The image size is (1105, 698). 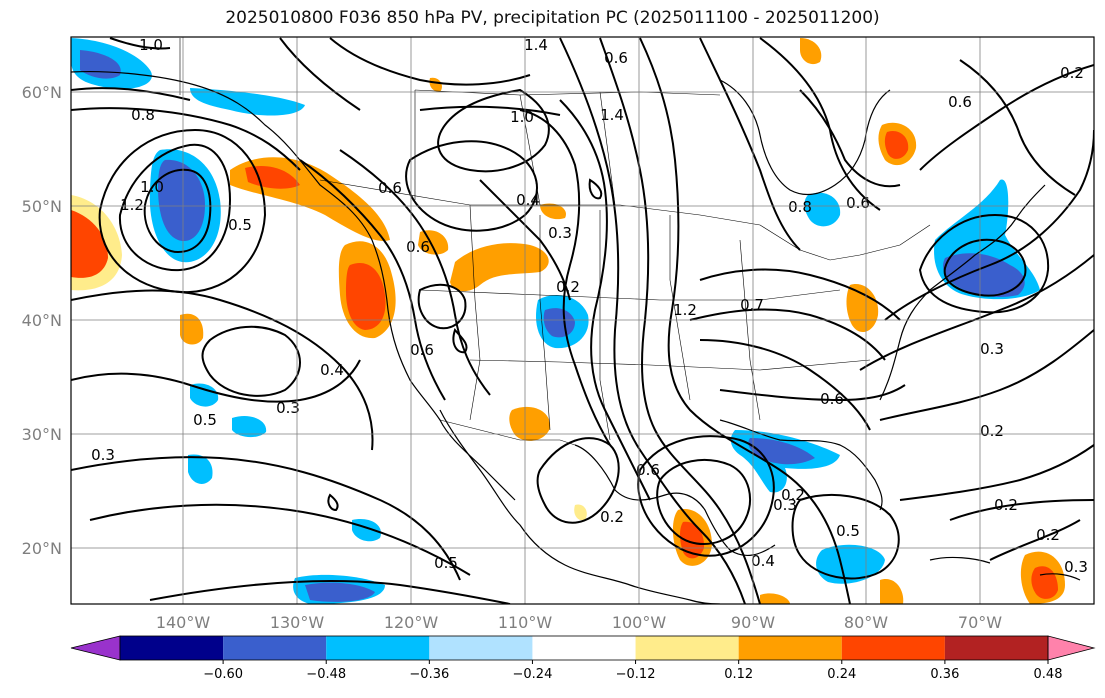 What do you see at coordinates (446, 563) in the screenshot?
I see `pv-label-0-5-mexico-pacific: 0.5` at bounding box center [446, 563].